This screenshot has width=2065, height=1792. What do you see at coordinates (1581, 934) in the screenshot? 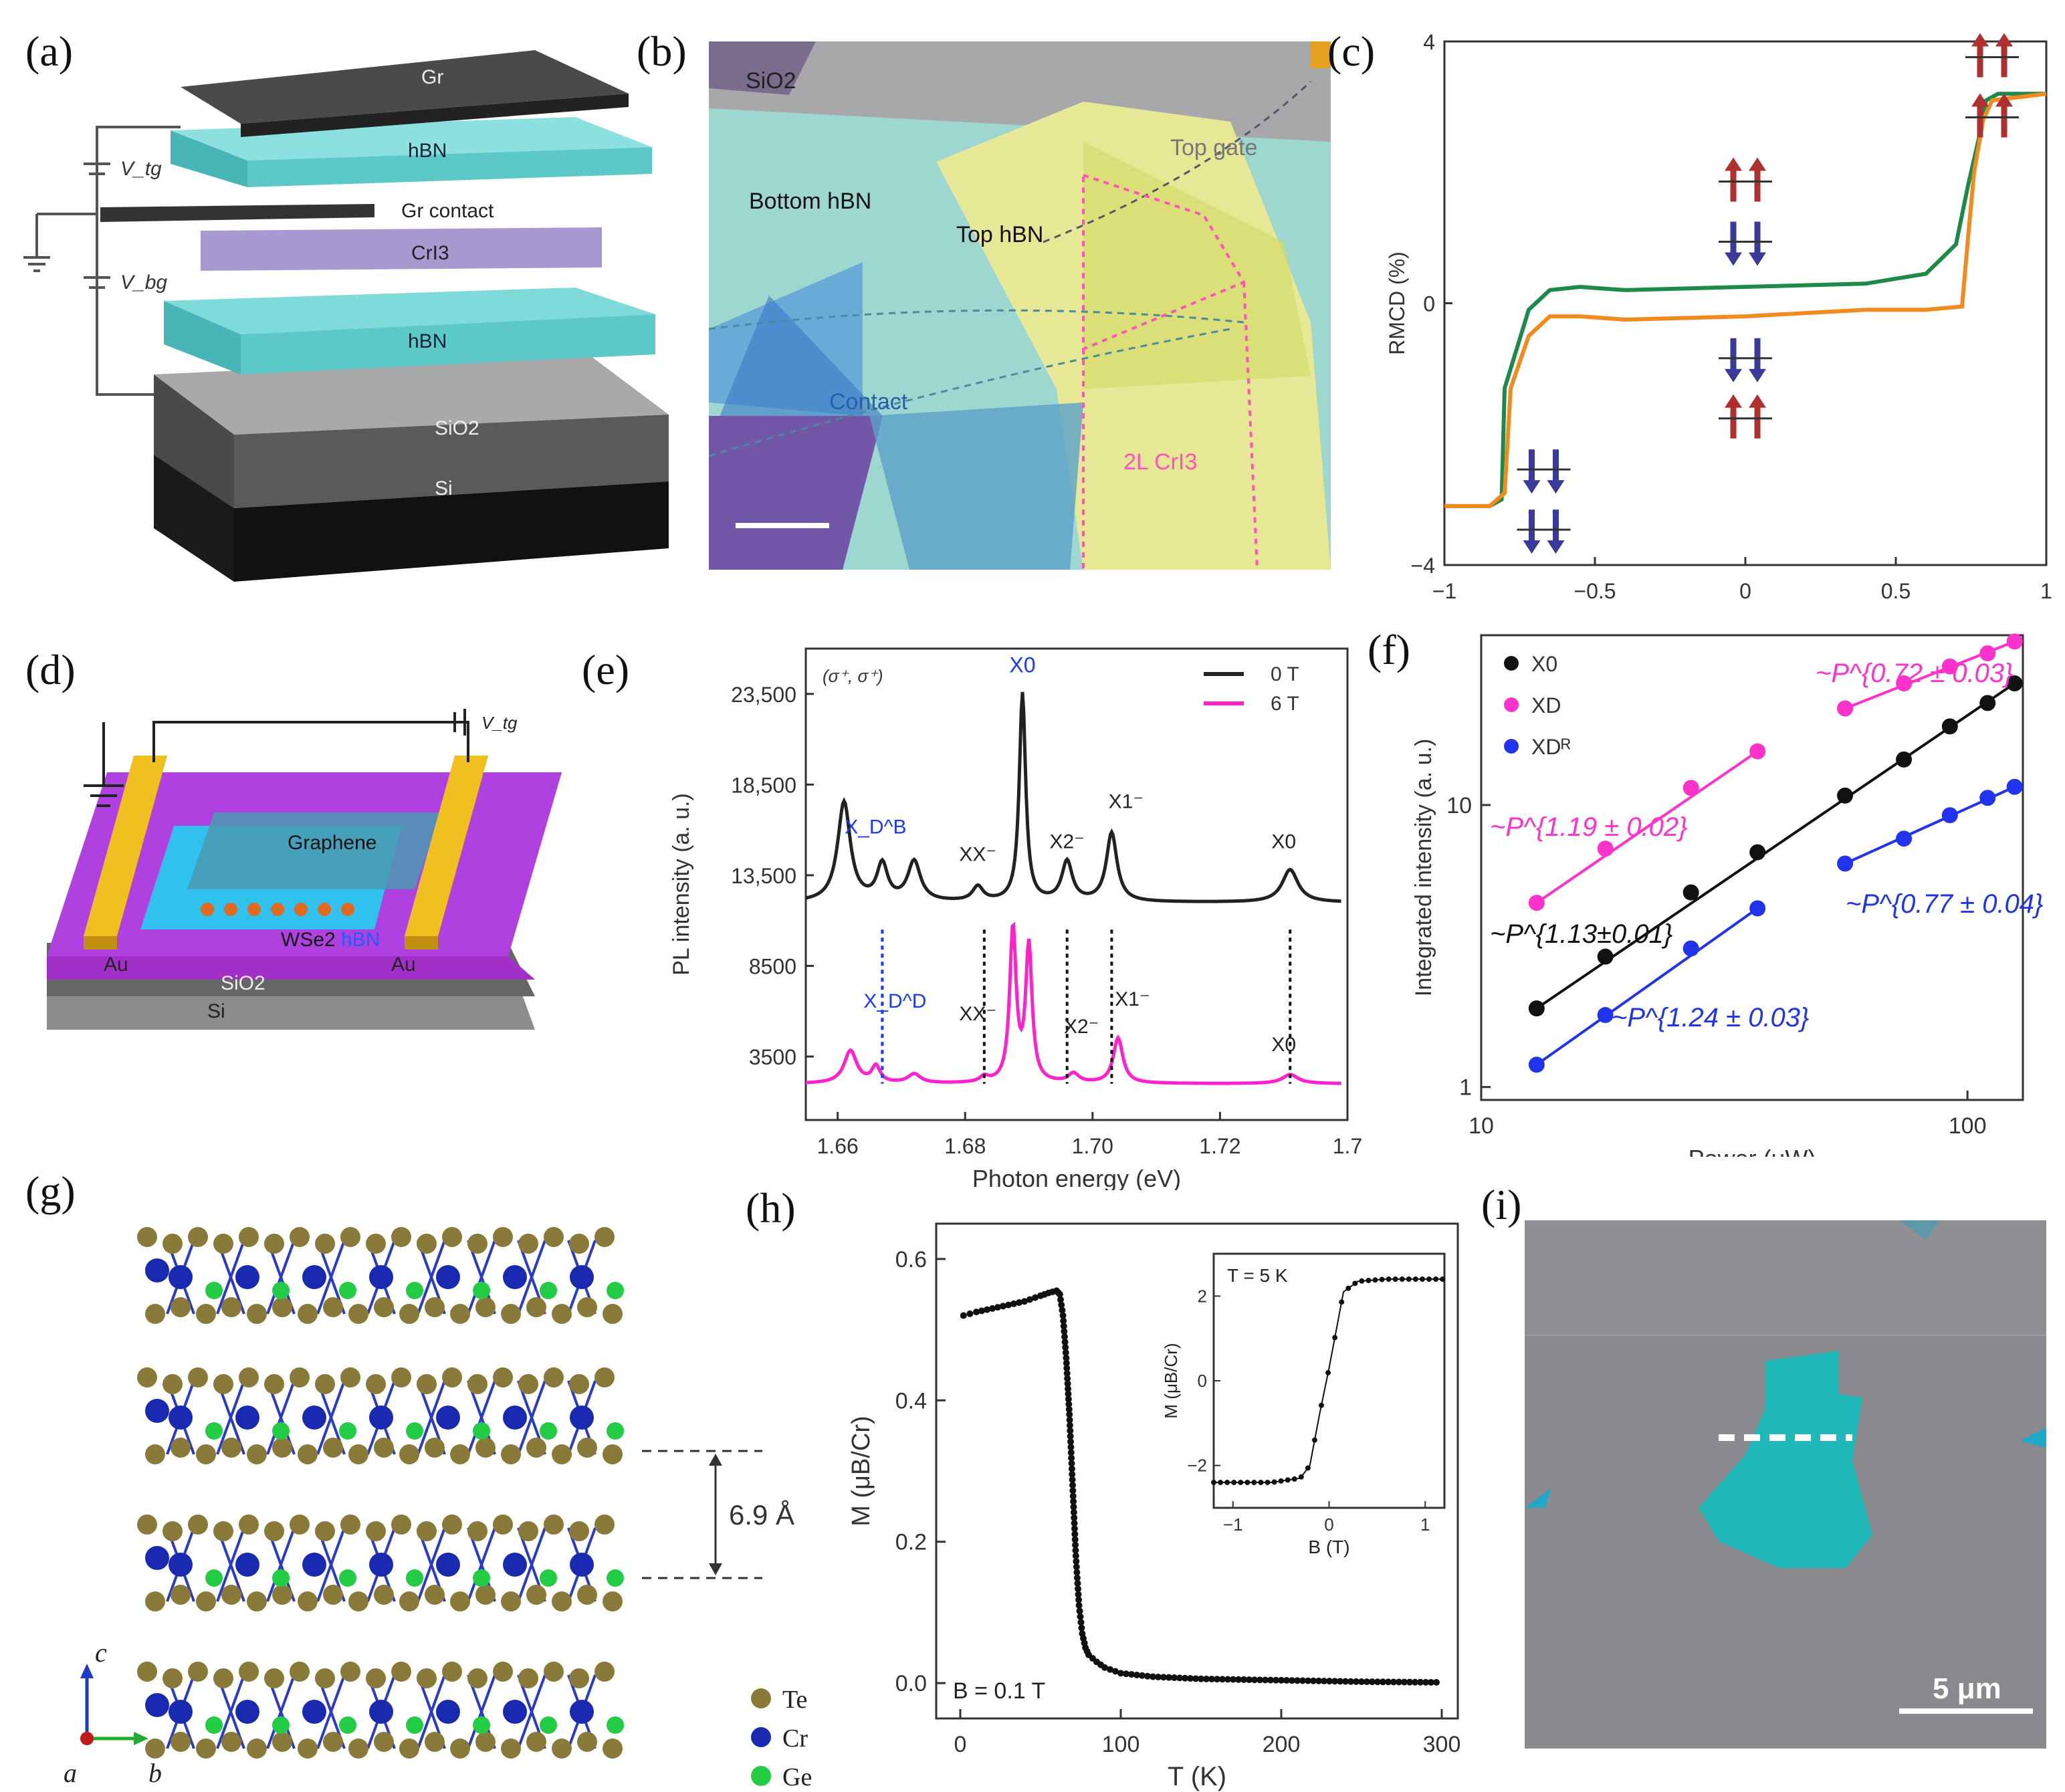
I see `f-fit-label-x0: ~P^{1.13±0.01}` at bounding box center [1581, 934].